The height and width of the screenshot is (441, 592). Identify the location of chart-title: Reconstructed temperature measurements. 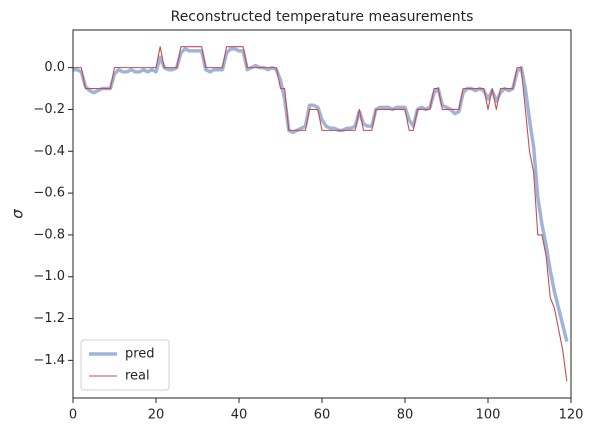
(322, 17).